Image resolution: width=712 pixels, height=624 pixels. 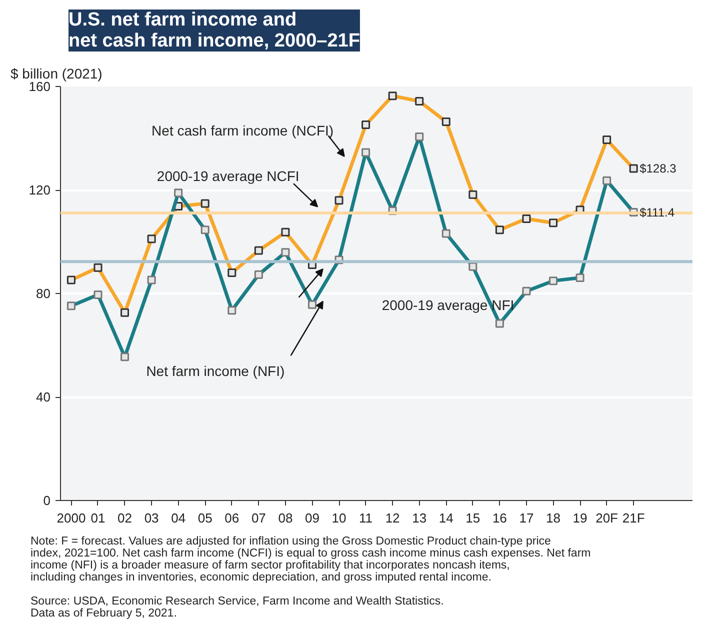 I want to click on data-label: $128.3, so click(x=658, y=169).